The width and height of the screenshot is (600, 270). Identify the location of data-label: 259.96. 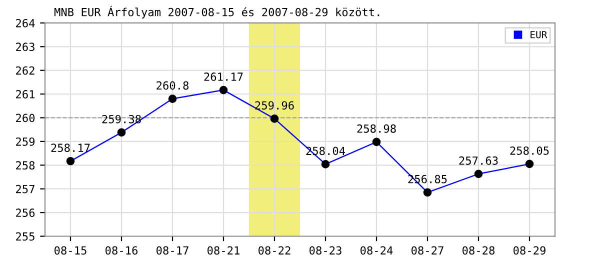
(274, 105).